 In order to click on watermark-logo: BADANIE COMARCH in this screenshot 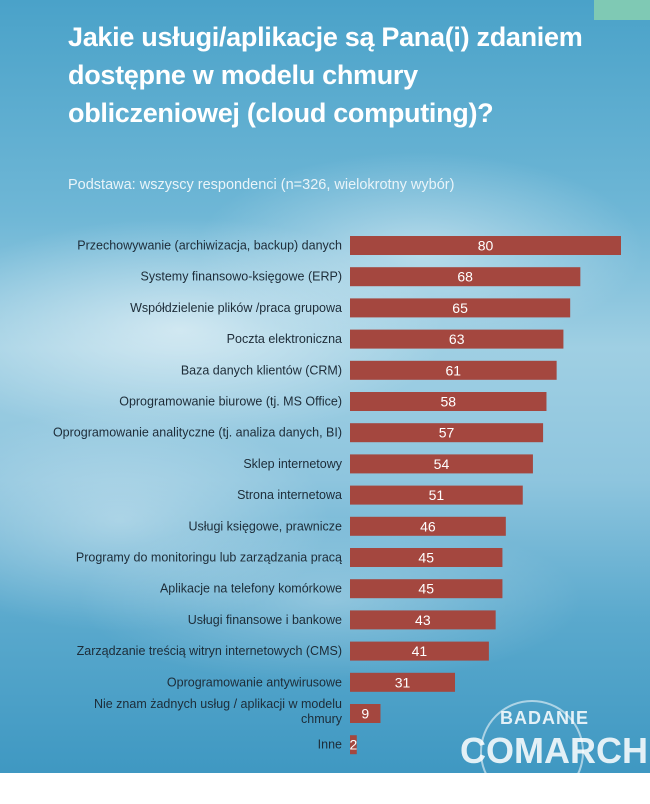, I will do `click(553, 752)`.